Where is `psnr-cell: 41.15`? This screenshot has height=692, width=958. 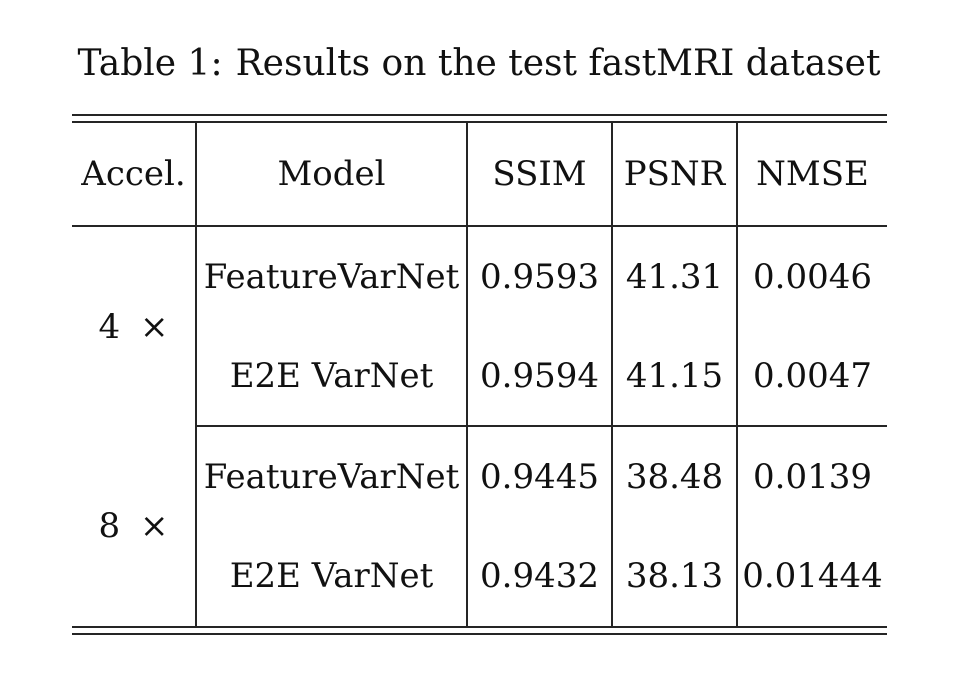
psnr-cell: 41.15 is located at coordinates (674, 376).